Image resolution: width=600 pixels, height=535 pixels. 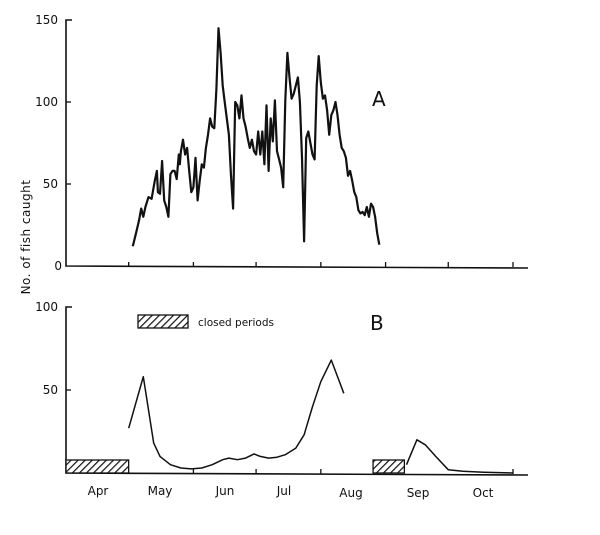 What do you see at coordinates (46, 20) in the screenshot?
I see `panel-a-ytick-label-150: 150` at bounding box center [46, 20].